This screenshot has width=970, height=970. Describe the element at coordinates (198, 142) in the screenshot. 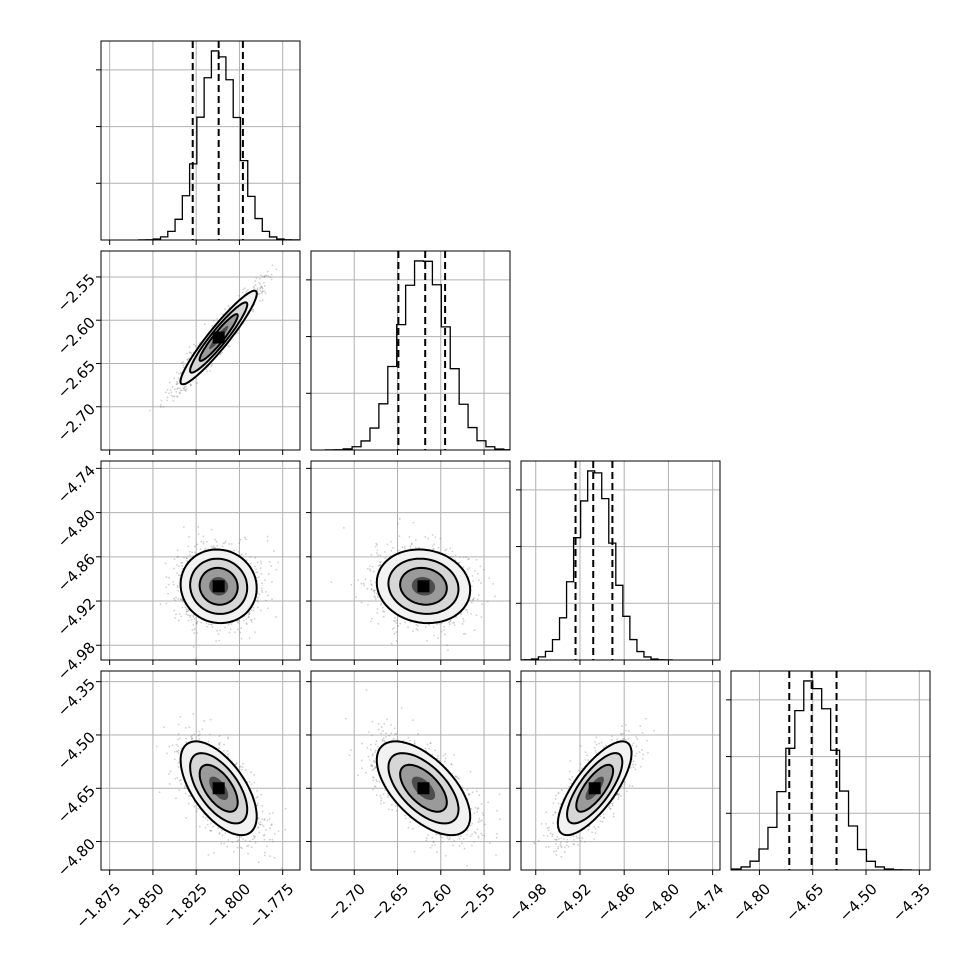

I see `histogram-panel` at that location.